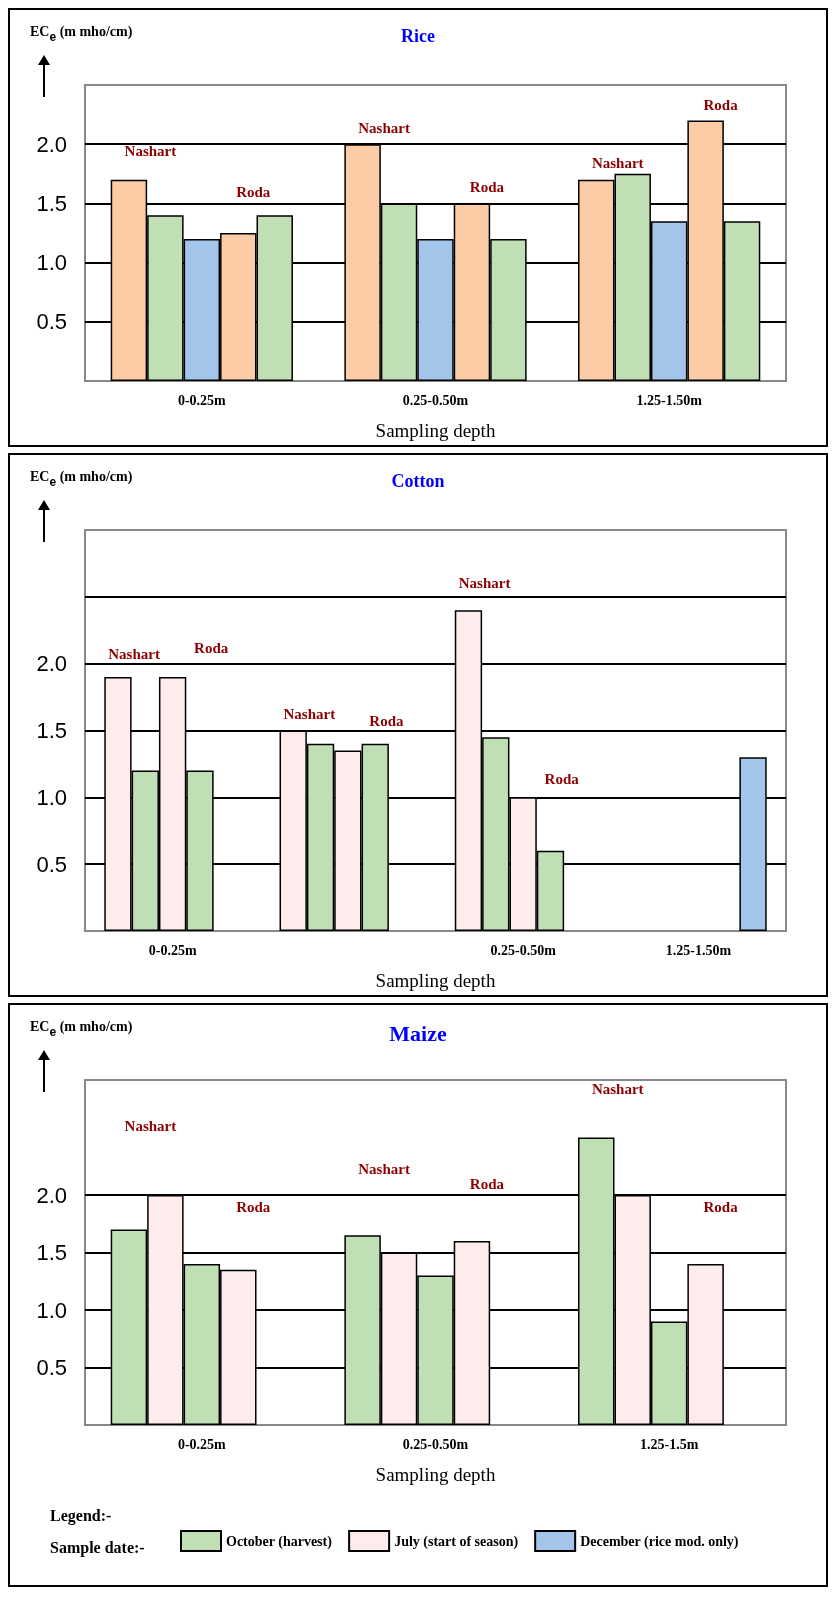  Describe the element at coordinates (456, 1541) in the screenshot. I see `legend-label: July (start of season)` at that location.